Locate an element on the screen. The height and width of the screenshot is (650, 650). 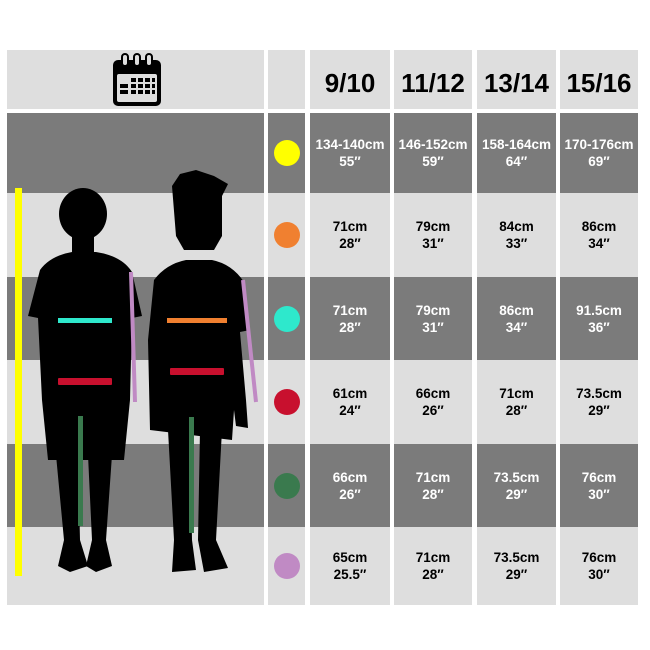
value-cm: 65cm is located at coordinates (350, 557).